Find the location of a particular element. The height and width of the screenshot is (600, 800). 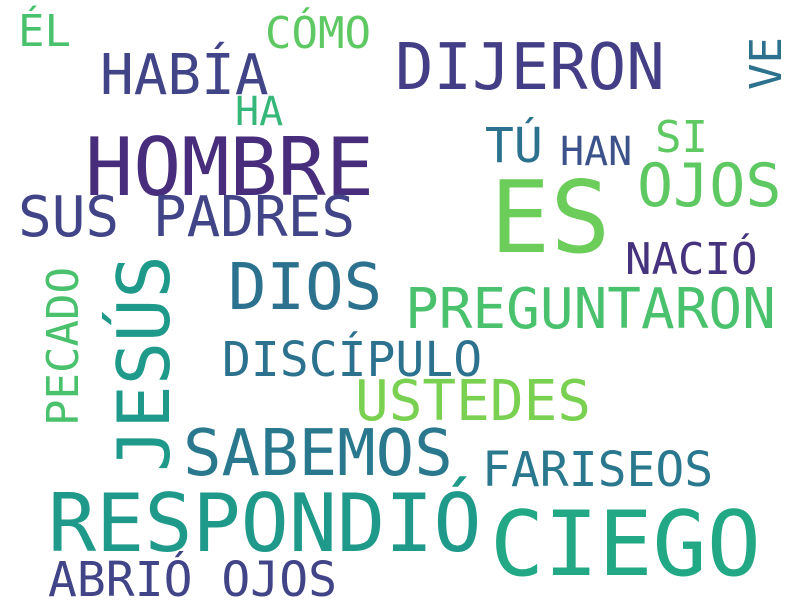

word-ve: VE is located at coordinates (766, 63).